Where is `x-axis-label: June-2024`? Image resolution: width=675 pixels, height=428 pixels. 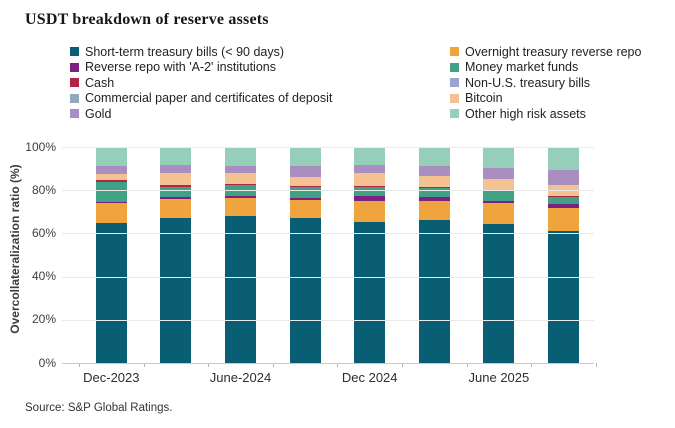 x-axis-label: June-2024 is located at coordinates (240, 377).